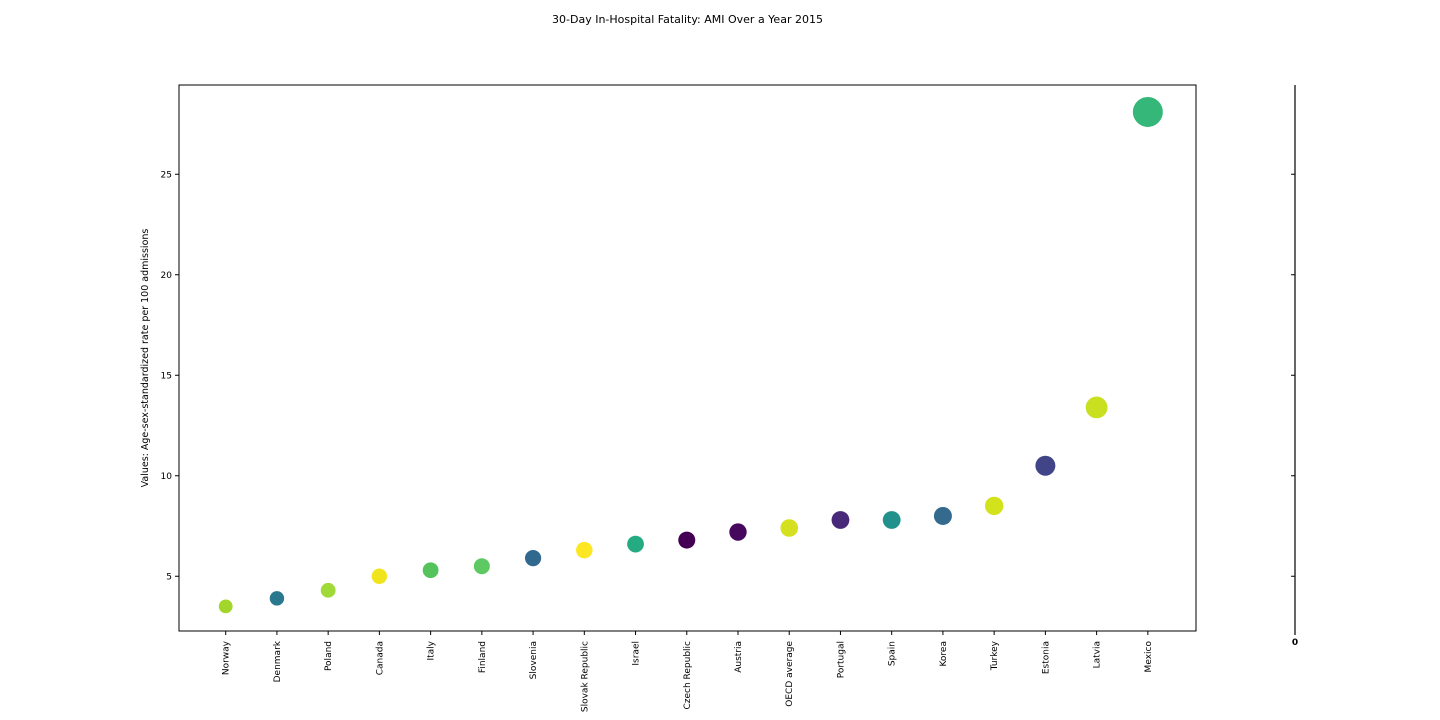 This screenshot has width=1440, height=720. I want to click on x-tick-label: OECD average, so click(790, 674).